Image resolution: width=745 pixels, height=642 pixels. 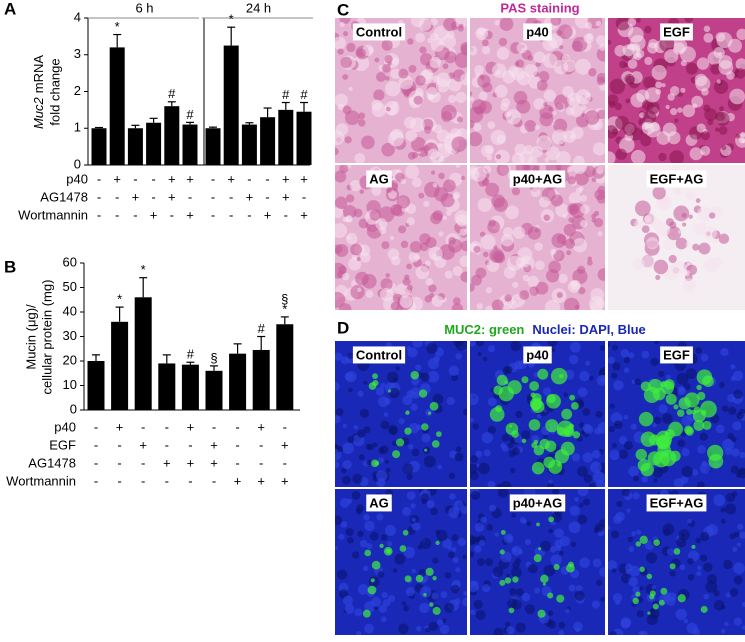 I want to click on significance-mark: #, so click(x=262, y=328).